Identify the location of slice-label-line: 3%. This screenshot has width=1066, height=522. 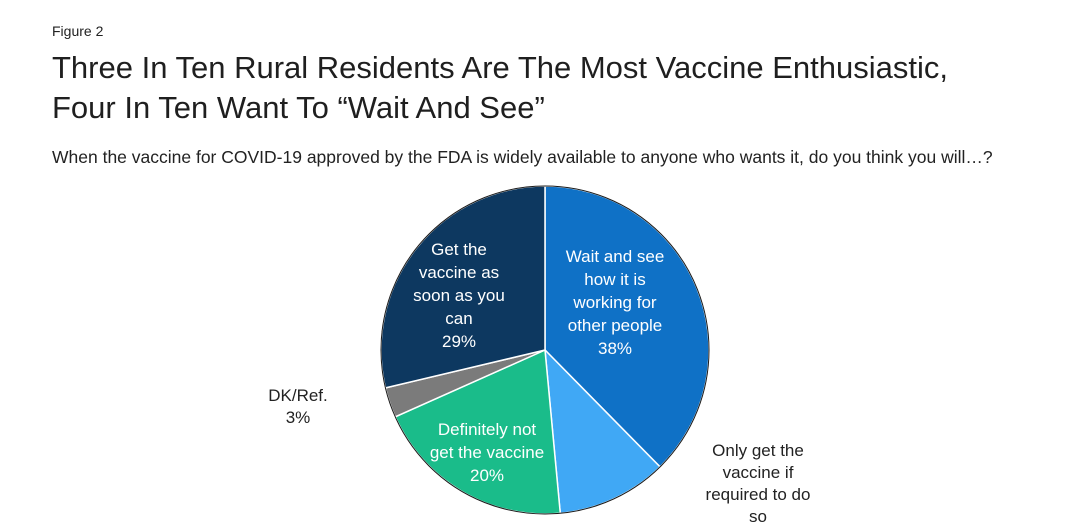
(298, 417).